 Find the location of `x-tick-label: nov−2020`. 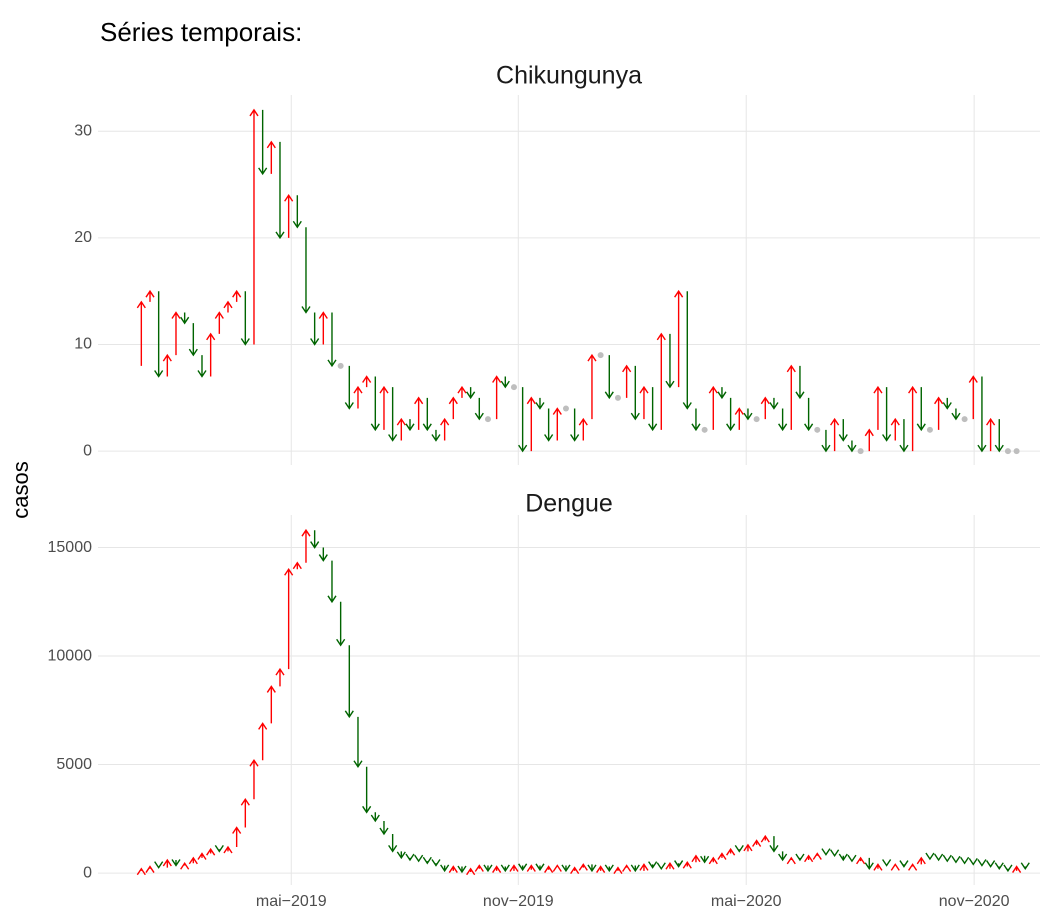

x-tick-label: nov−2020 is located at coordinates (974, 901).